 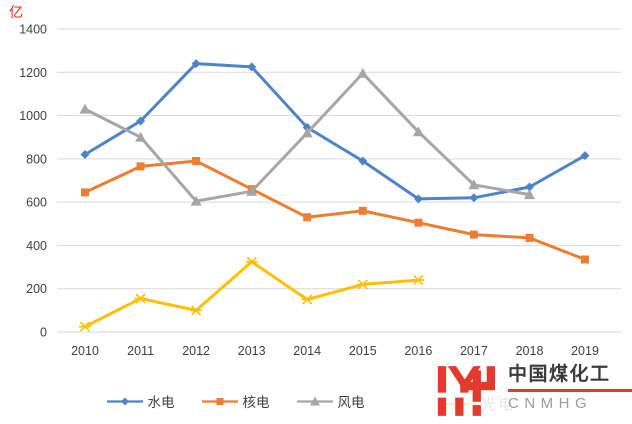 I want to click on brand-logo: 中国煤化工 CNMHG, so click(x=534, y=391).